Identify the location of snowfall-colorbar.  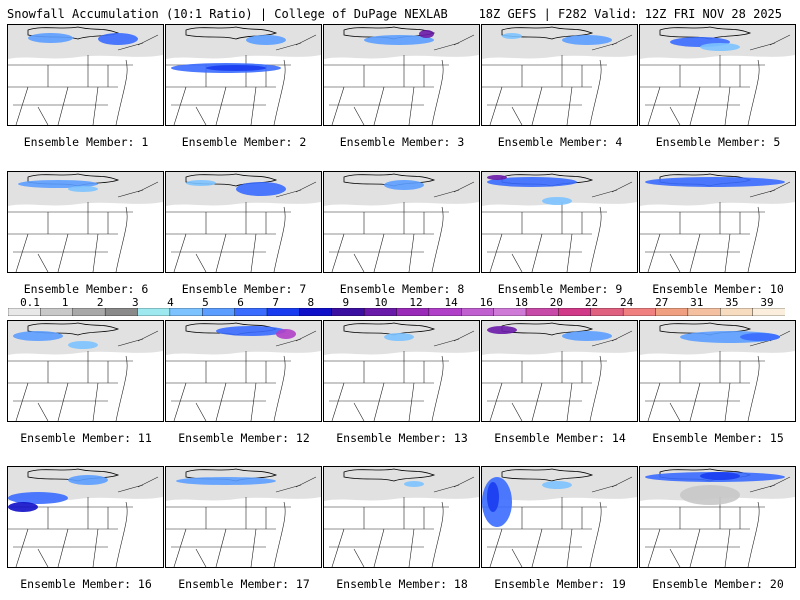
(396, 312).